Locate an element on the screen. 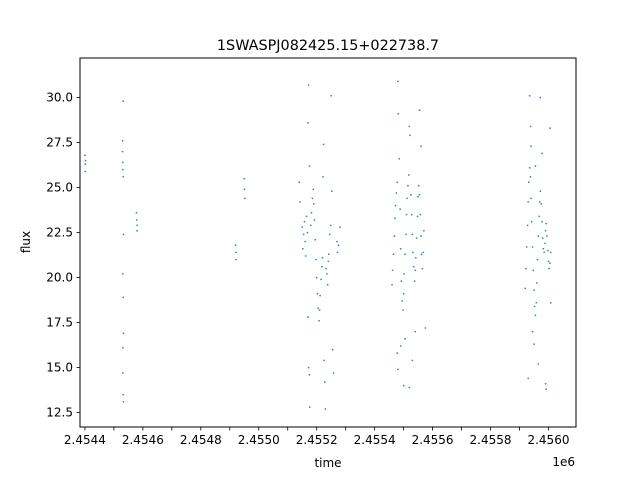 This screenshot has height=485, width=640. x-tick-label: 2.4556 is located at coordinates (433, 440).